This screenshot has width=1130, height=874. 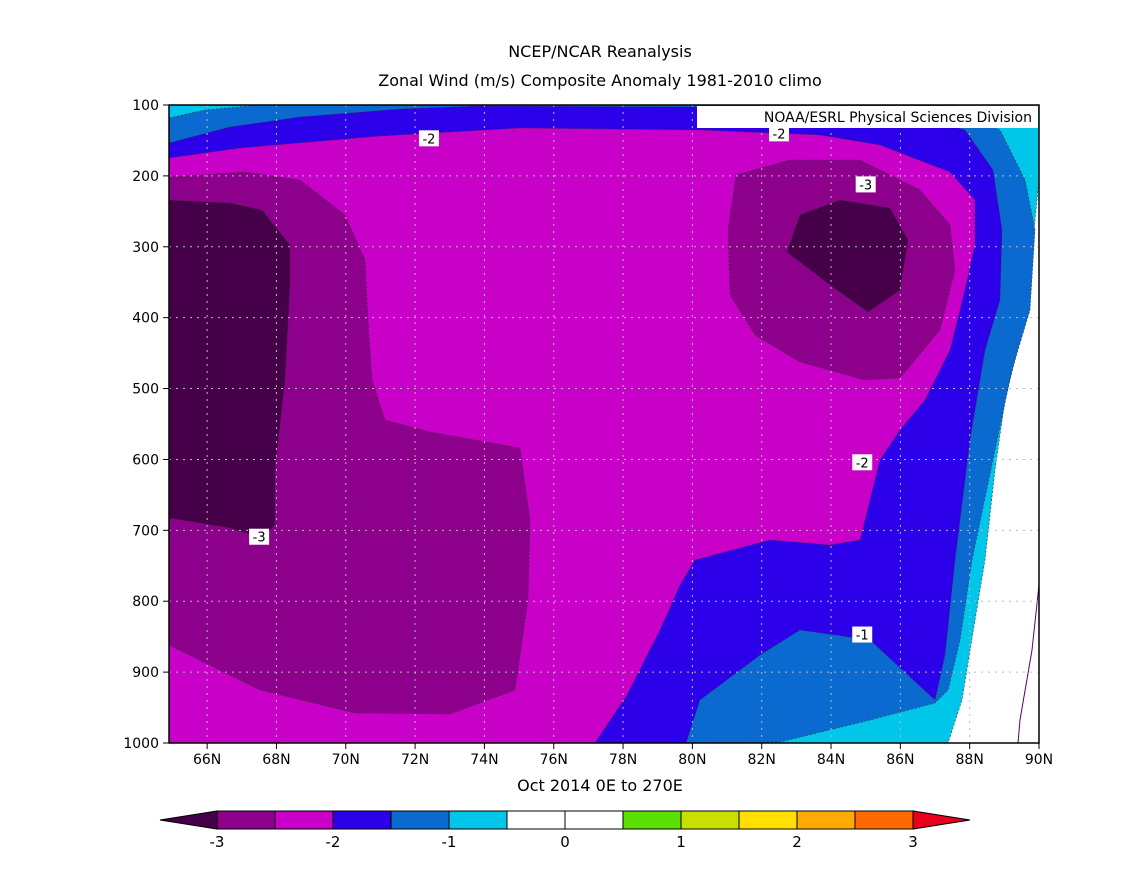 I want to click on colorbar-label: 0, so click(x=565, y=842).